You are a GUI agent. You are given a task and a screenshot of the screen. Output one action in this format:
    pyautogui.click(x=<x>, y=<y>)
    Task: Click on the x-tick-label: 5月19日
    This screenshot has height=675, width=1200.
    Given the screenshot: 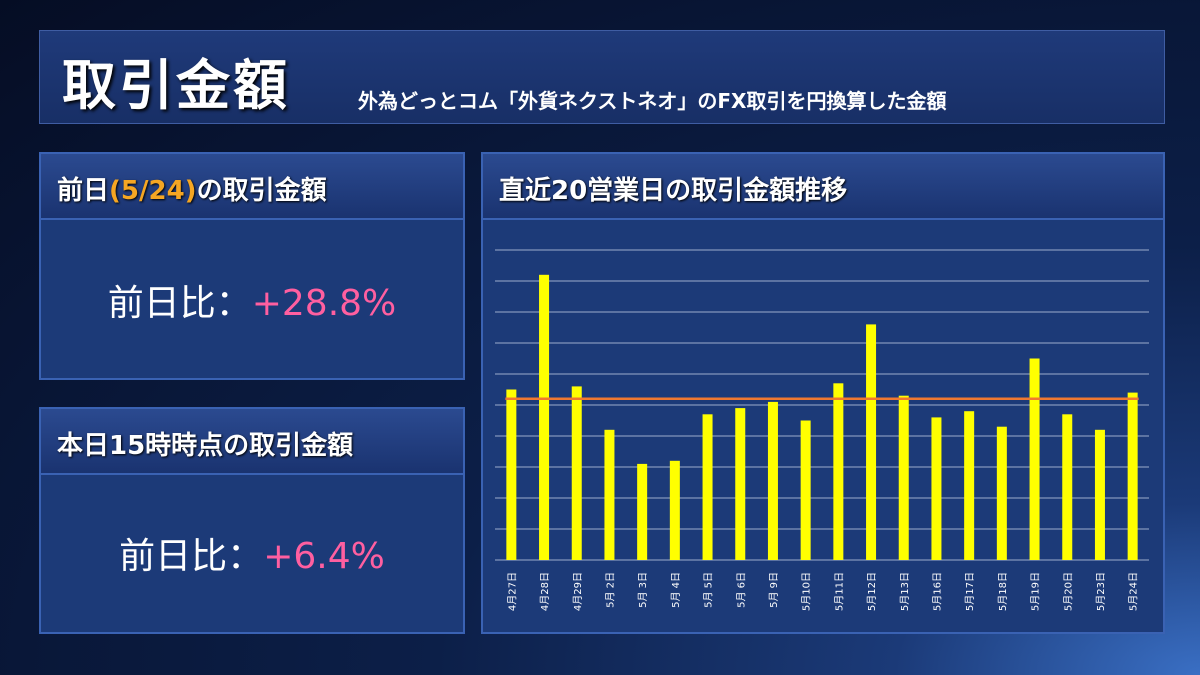 What is the action you would take?
    pyautogui.click(x=1036, y=591)
    